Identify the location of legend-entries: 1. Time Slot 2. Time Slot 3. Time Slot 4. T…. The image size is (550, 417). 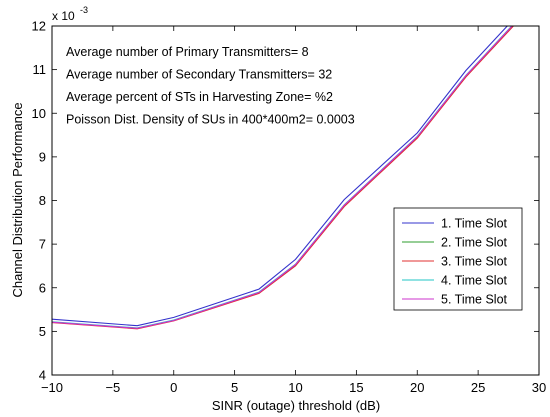
(455, 262).